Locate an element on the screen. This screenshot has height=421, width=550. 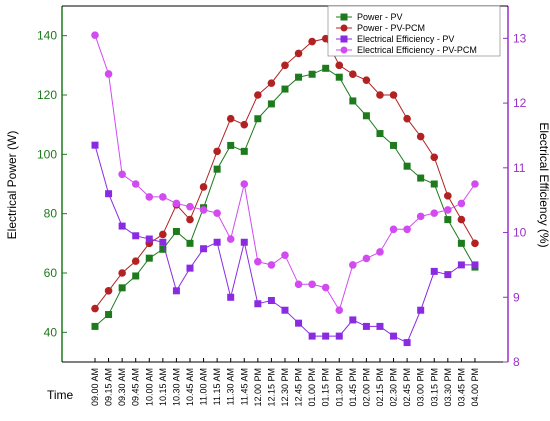
x-tick-label: 02.30 PM is located at coordinates (394, 387).